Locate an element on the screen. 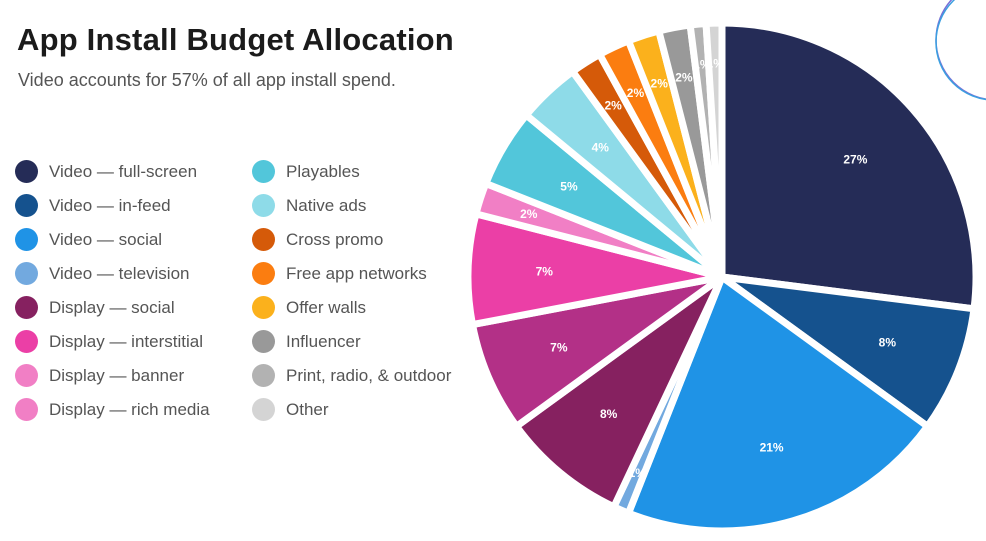 The height and width of the screenshot is (541, 986). legend-label: Influencer is located at coordinates (323, 341).